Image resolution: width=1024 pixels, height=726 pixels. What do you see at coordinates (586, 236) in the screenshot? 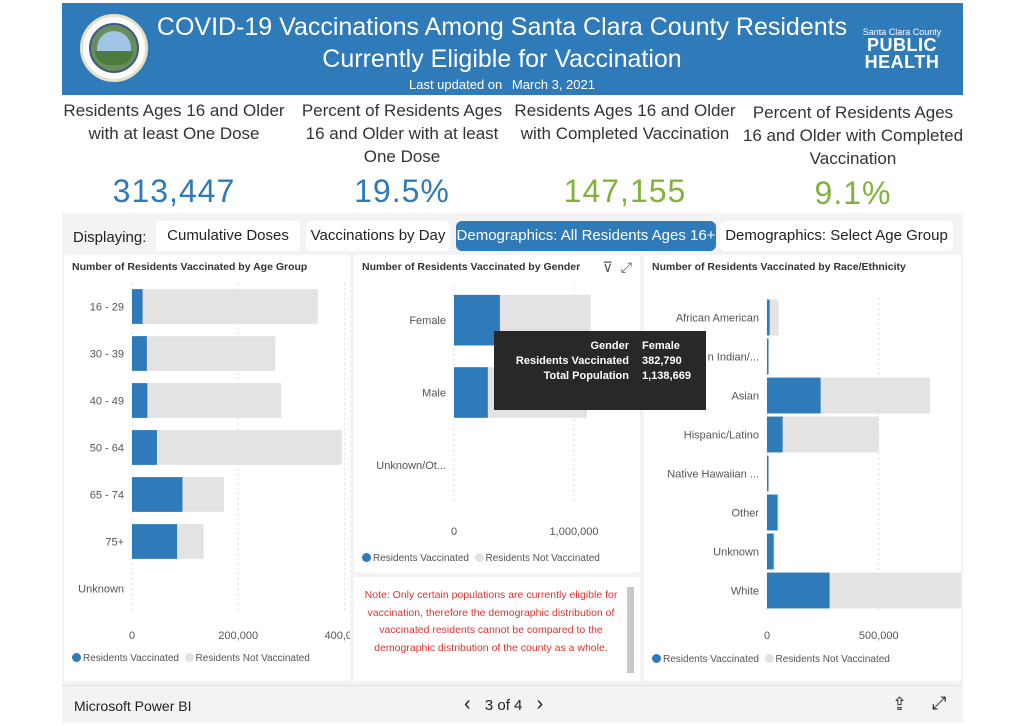
I see `tab-demographics-all: Demographics: All Residents Ages 16+` at bounding box center [586, 236].